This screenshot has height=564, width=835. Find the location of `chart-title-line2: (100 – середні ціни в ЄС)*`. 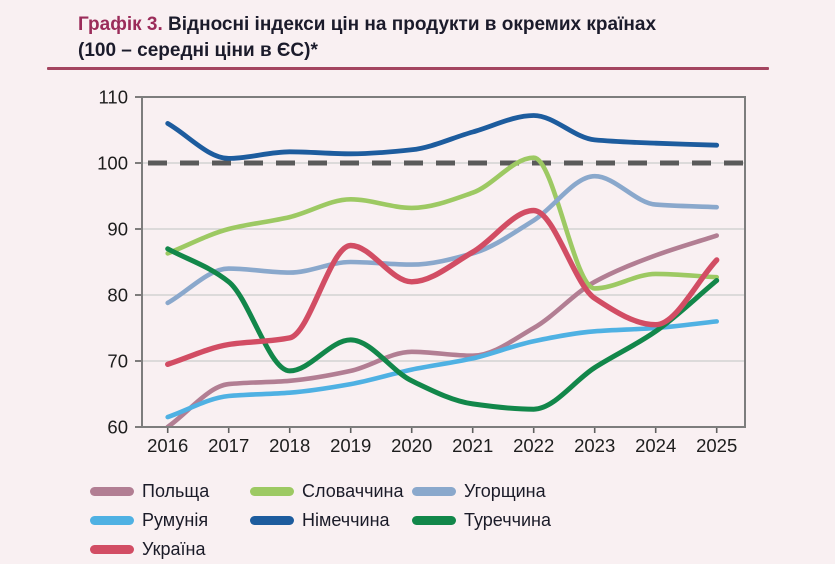

chart-title-line2: (100 – середні ціни в ЄС)* is located at coordinates (198, 50).